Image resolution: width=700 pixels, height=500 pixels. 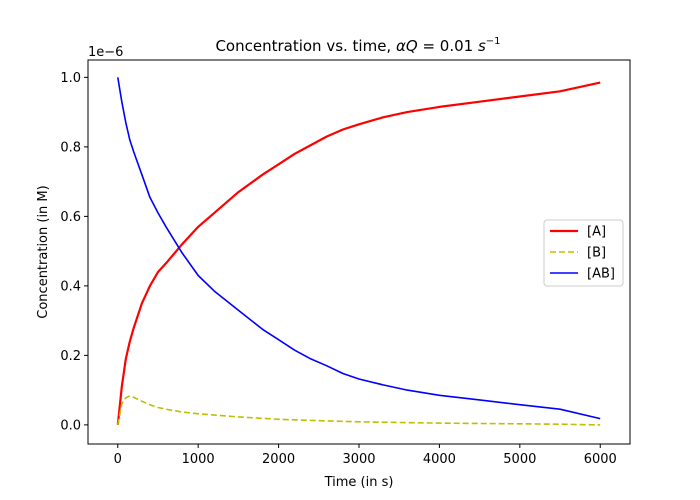 What do you see at coordinates (401, 46) in the screenshot?
I see `chart-title-alpha: α` at bounding box center [401, 46].